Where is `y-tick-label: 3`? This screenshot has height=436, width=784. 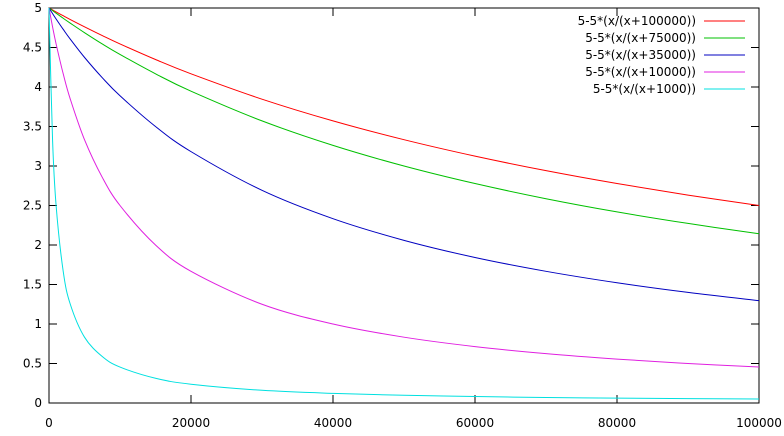
y-tick-label: 3 is located at coordinates (38, 166).